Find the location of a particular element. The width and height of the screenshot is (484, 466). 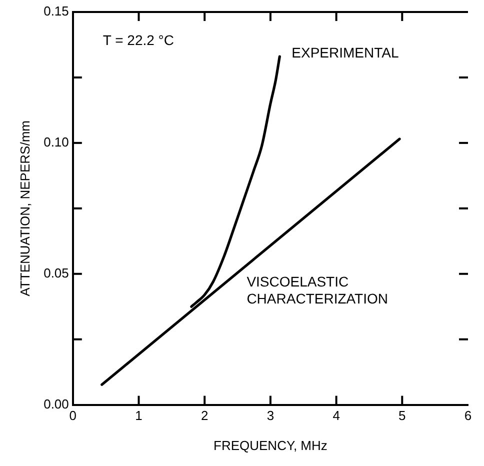

x-tick-label: 4 is located at coordinates (336, 416).